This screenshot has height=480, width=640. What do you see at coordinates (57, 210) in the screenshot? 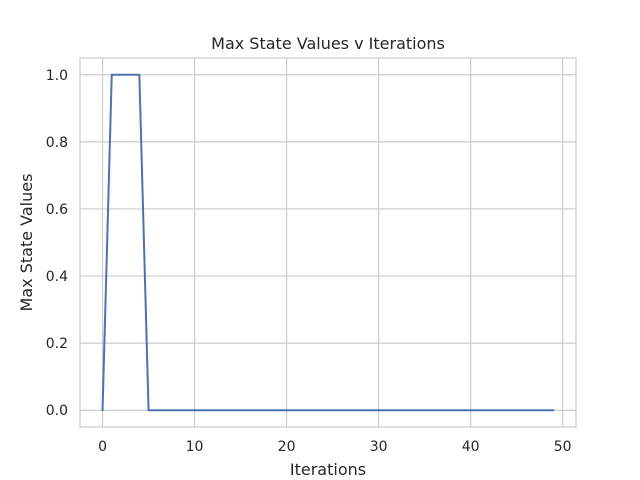
I see `y-tick-label: 0.6` at bounding box center [57, 210].